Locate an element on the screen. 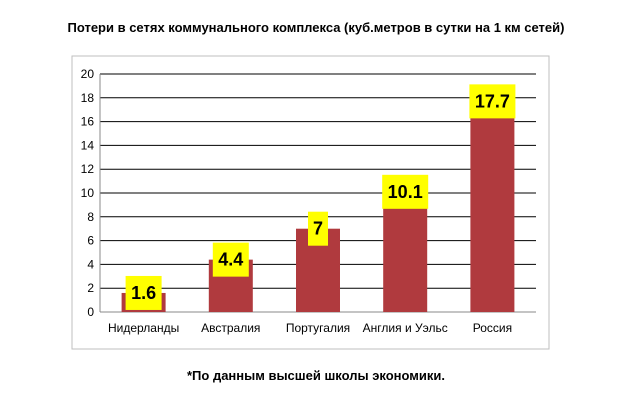 This screenshot has height=412, width=632. y-tick-label: 12 is located at coordinates (88, 169).